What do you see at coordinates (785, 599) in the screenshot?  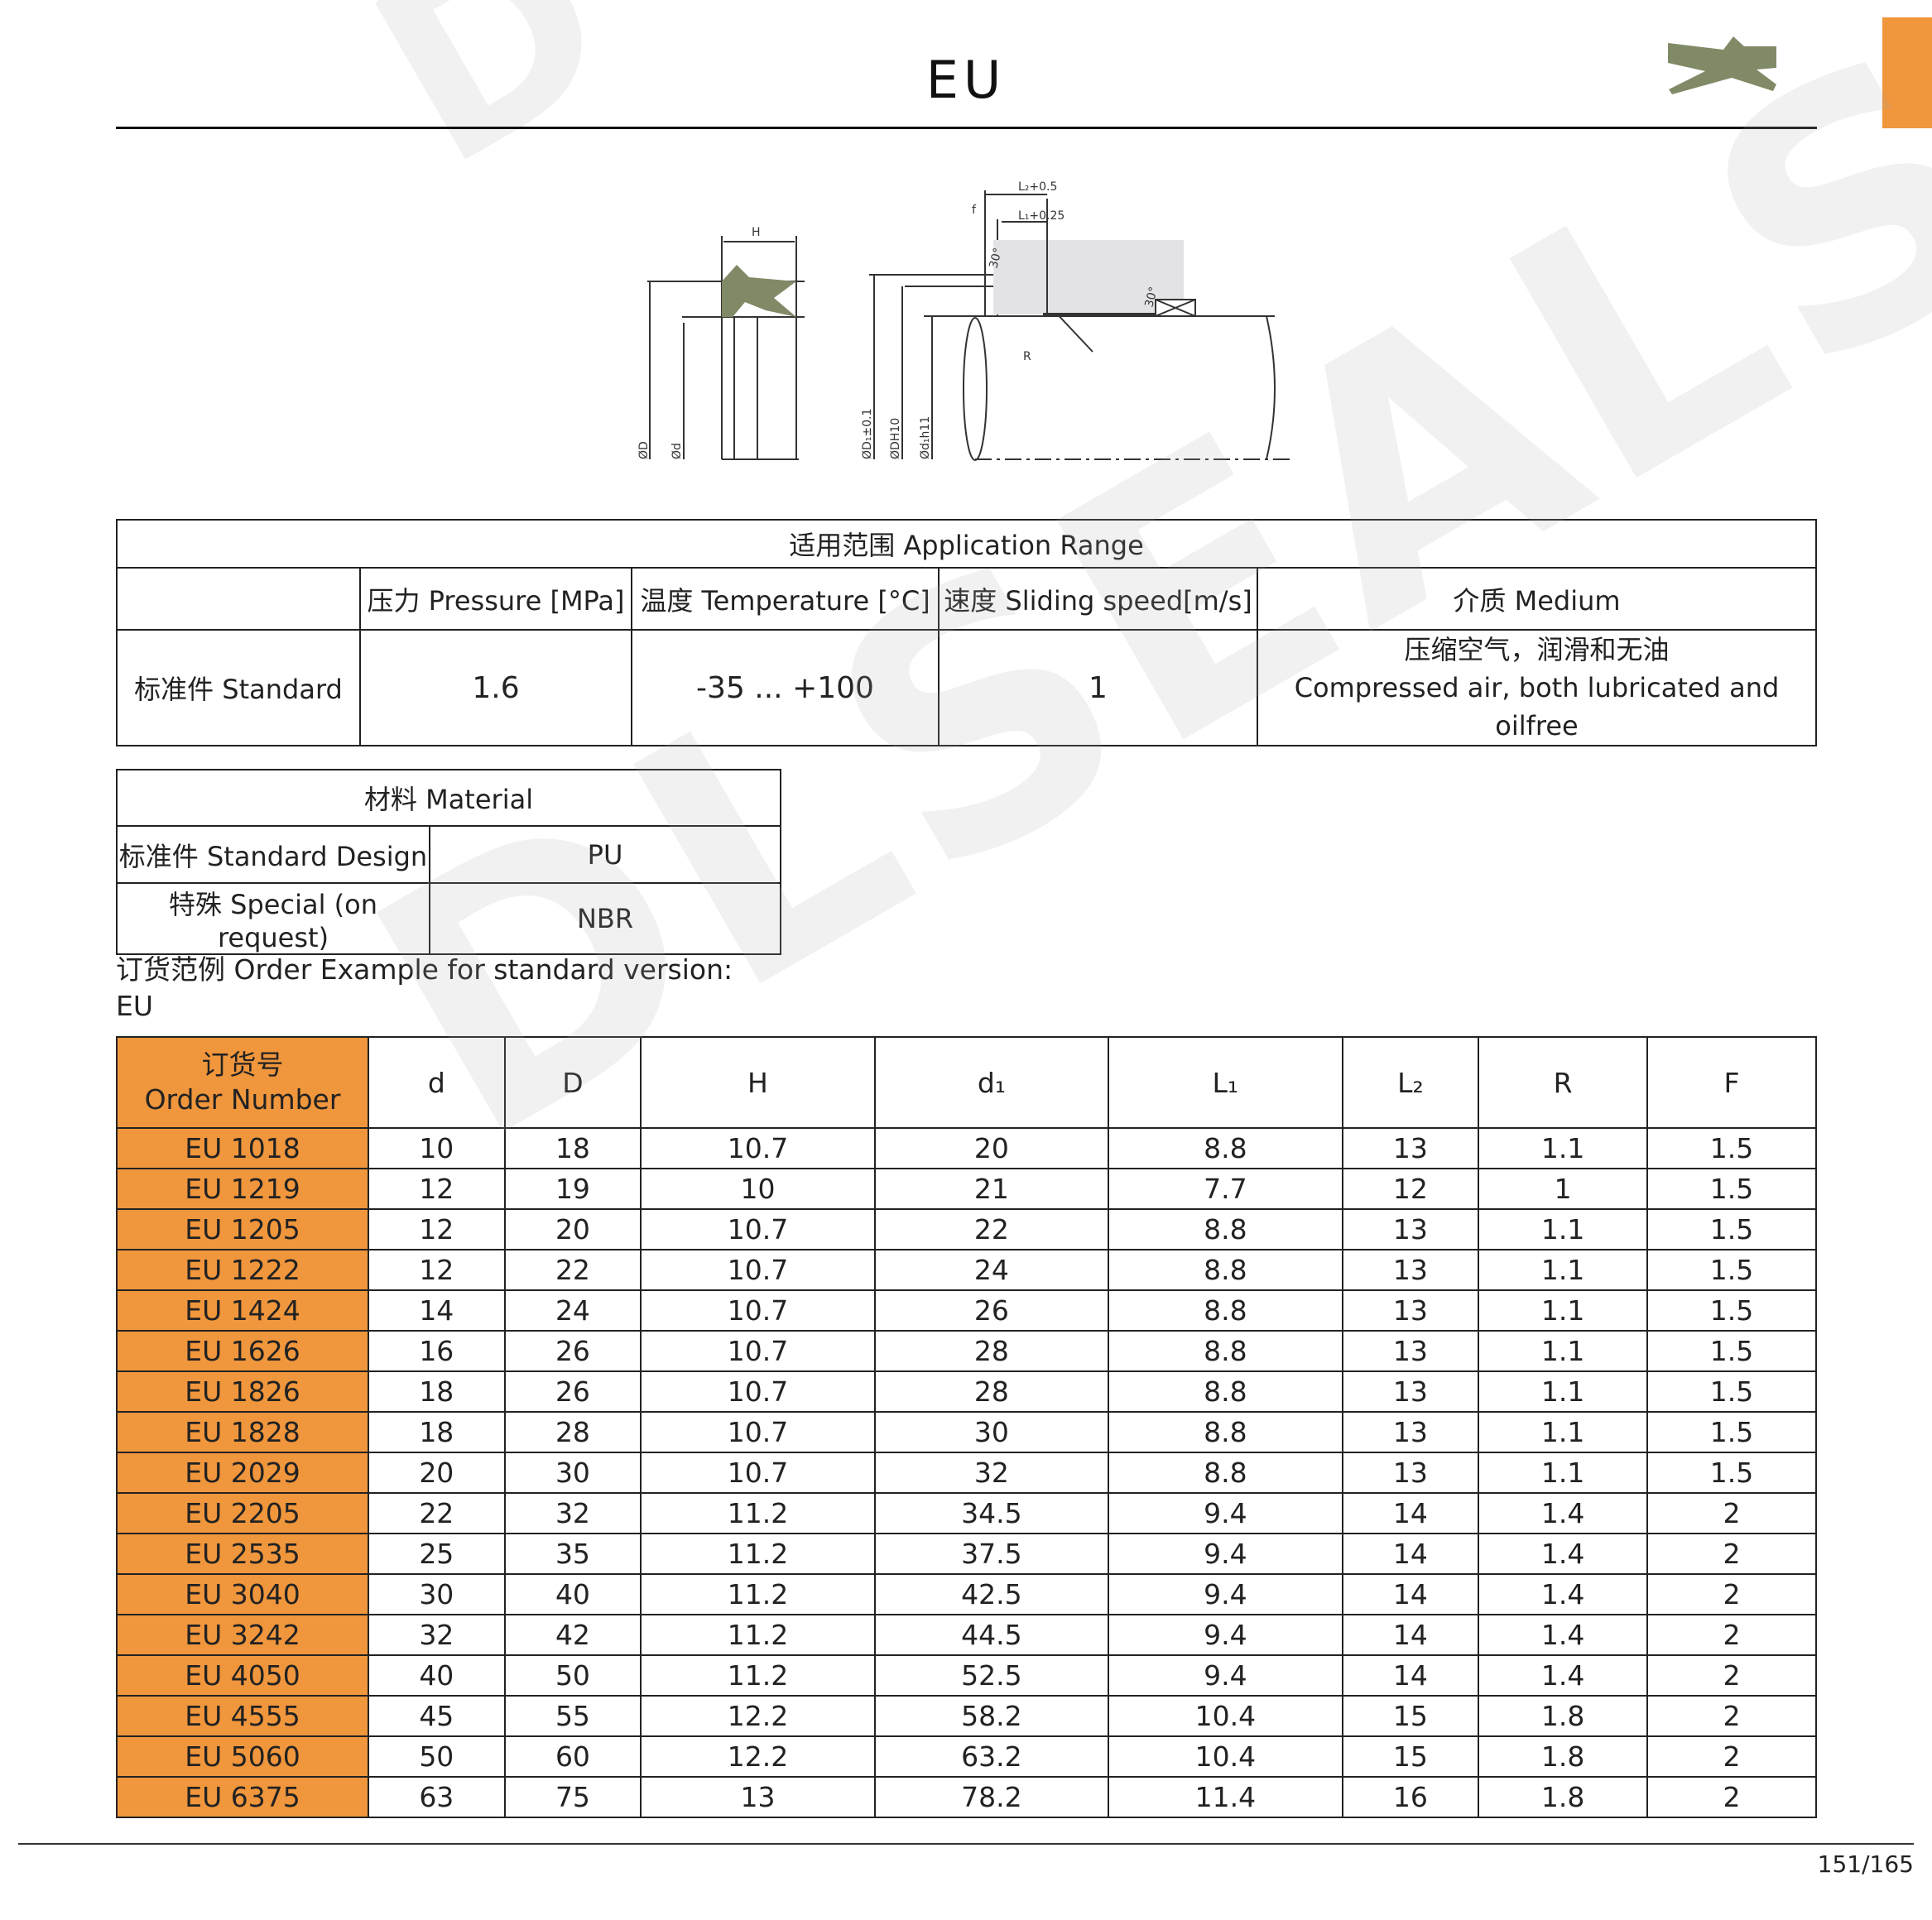 I see `header-temperature: 温度 Temperature [°C]` at bounding box center [785, 599].